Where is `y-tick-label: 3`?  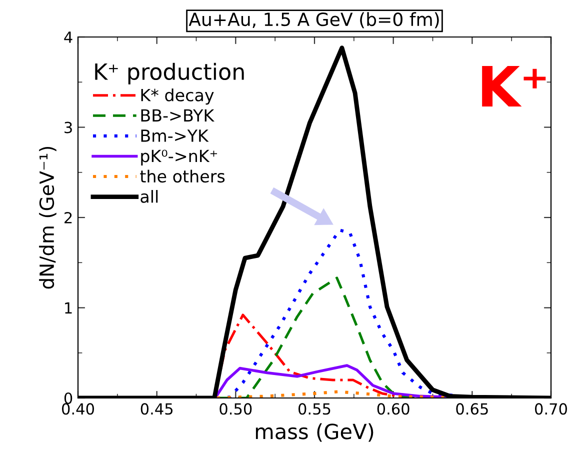 y-tick-label: 3 is located at coordinates (68, 128).